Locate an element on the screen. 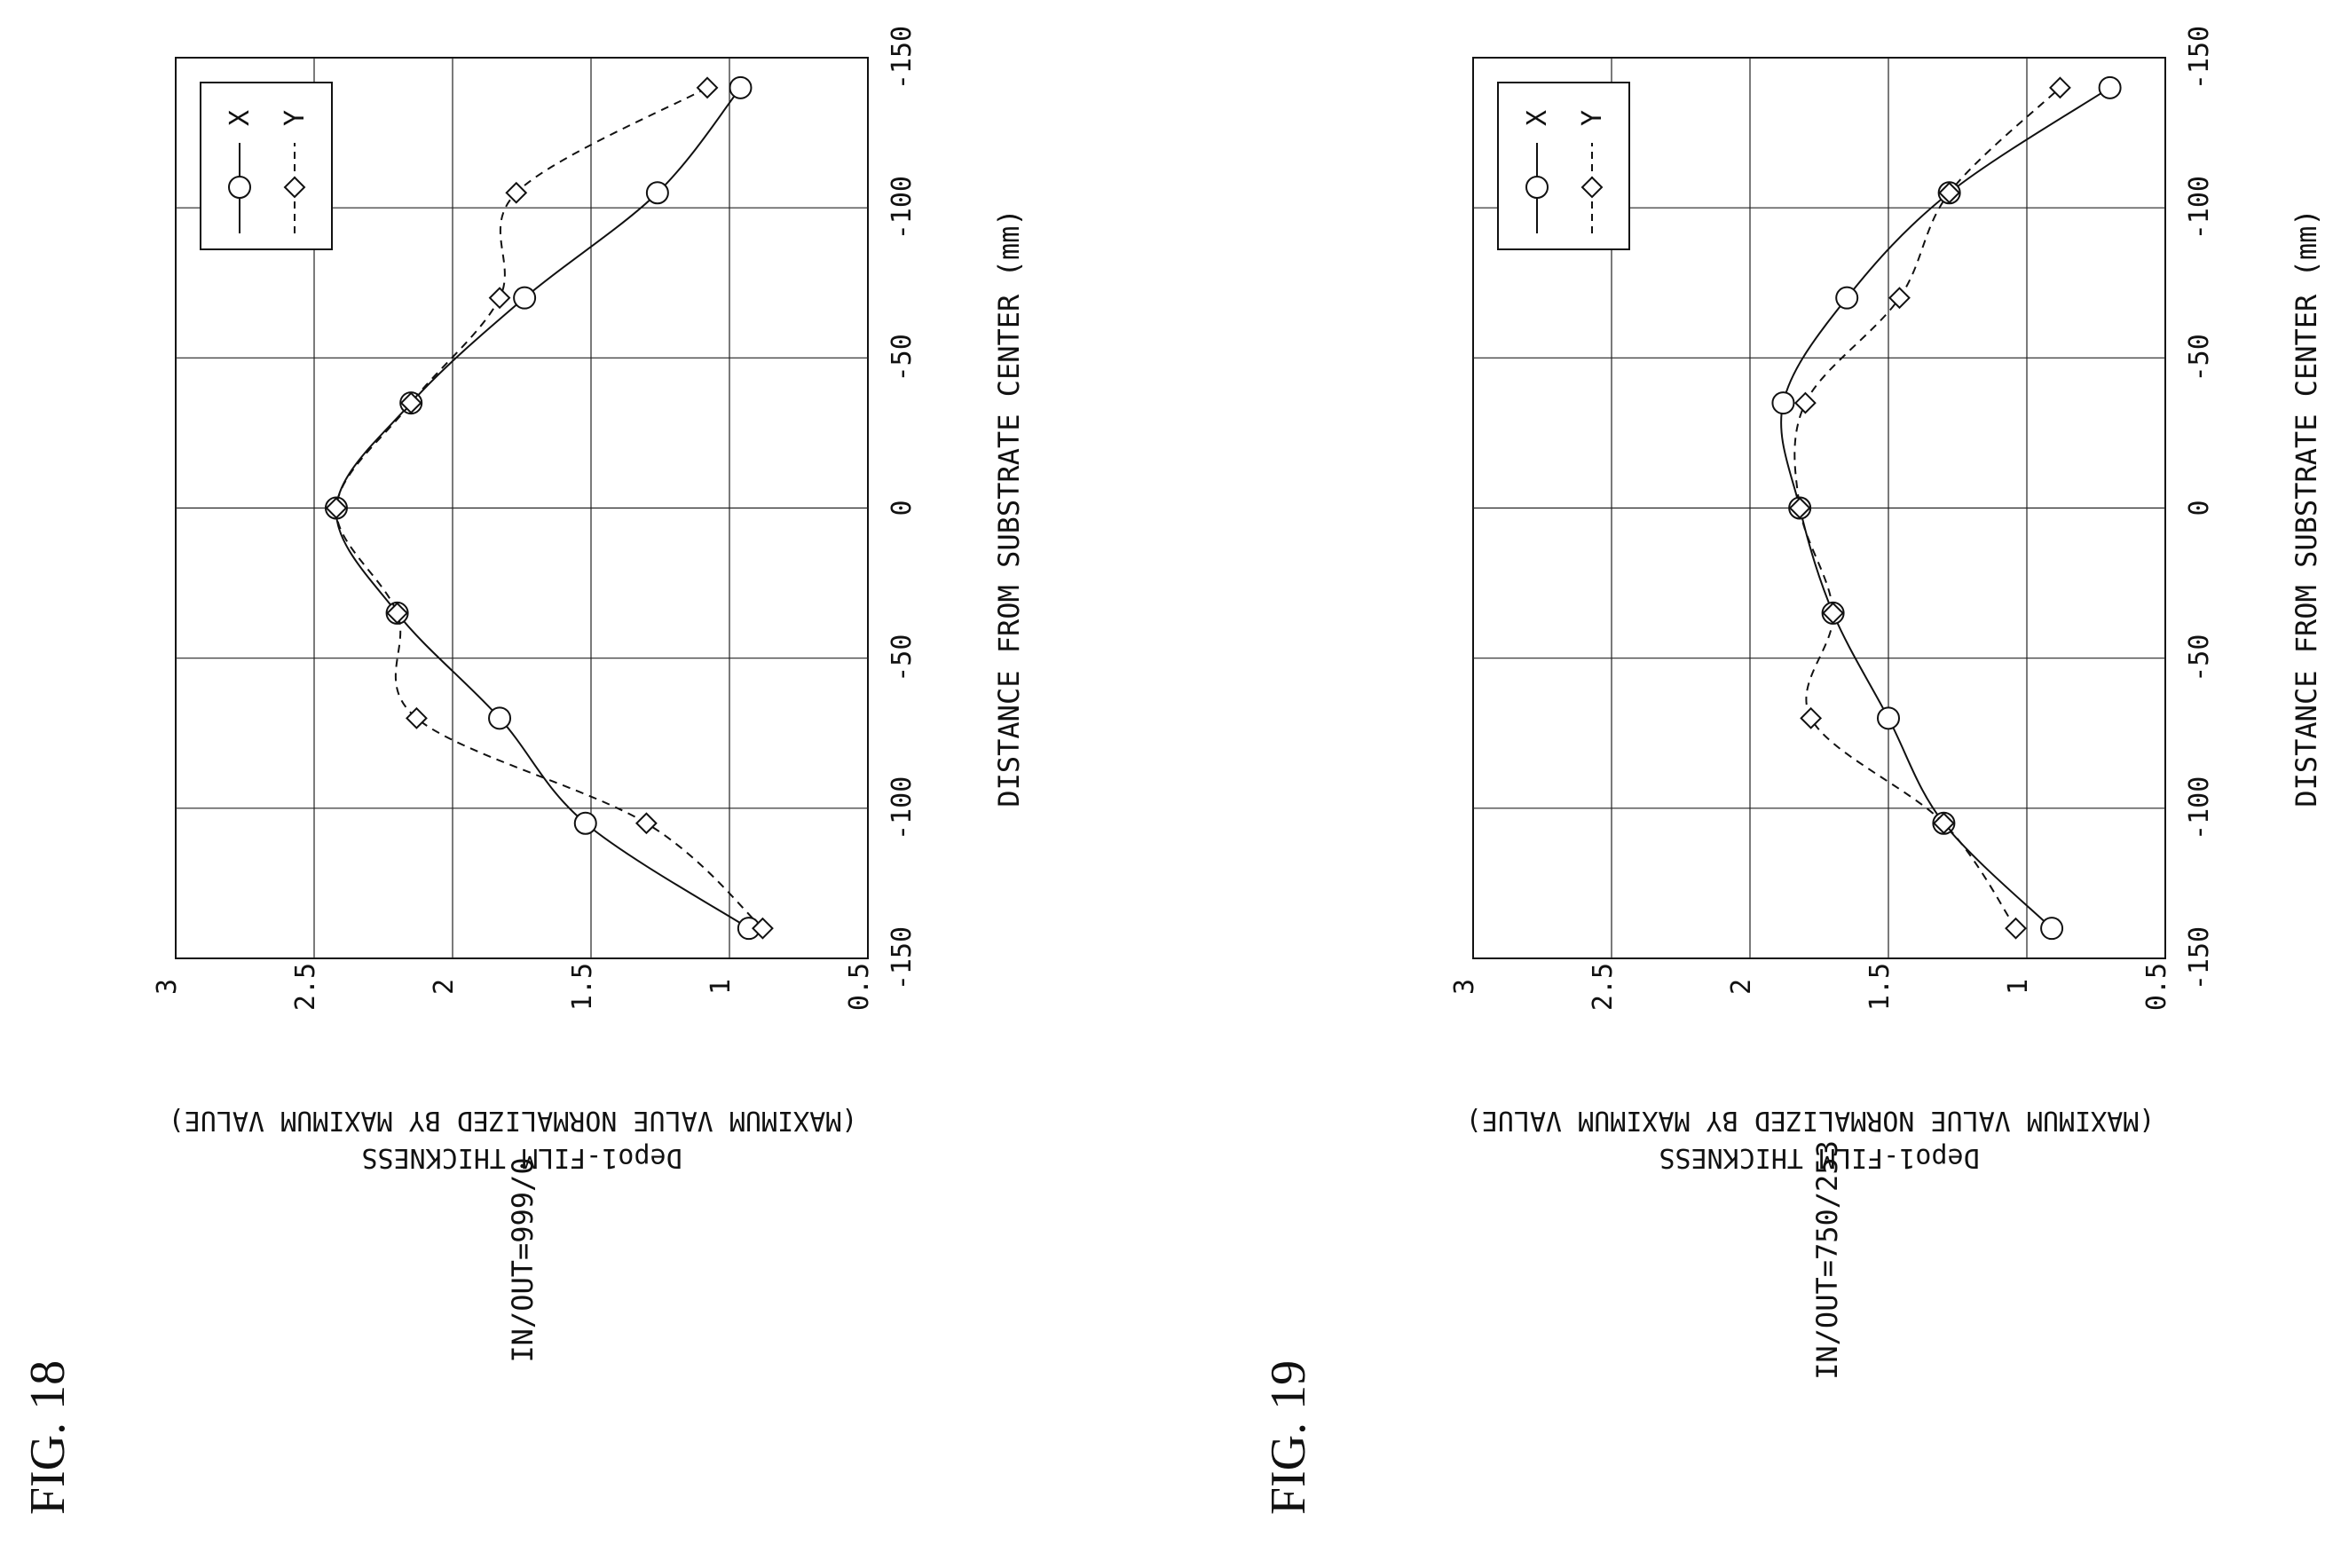 The height and width of the screenshot is (1568, 2341). condition-label: IN/OUT=999/0 is located at coordinates (523, 1259).